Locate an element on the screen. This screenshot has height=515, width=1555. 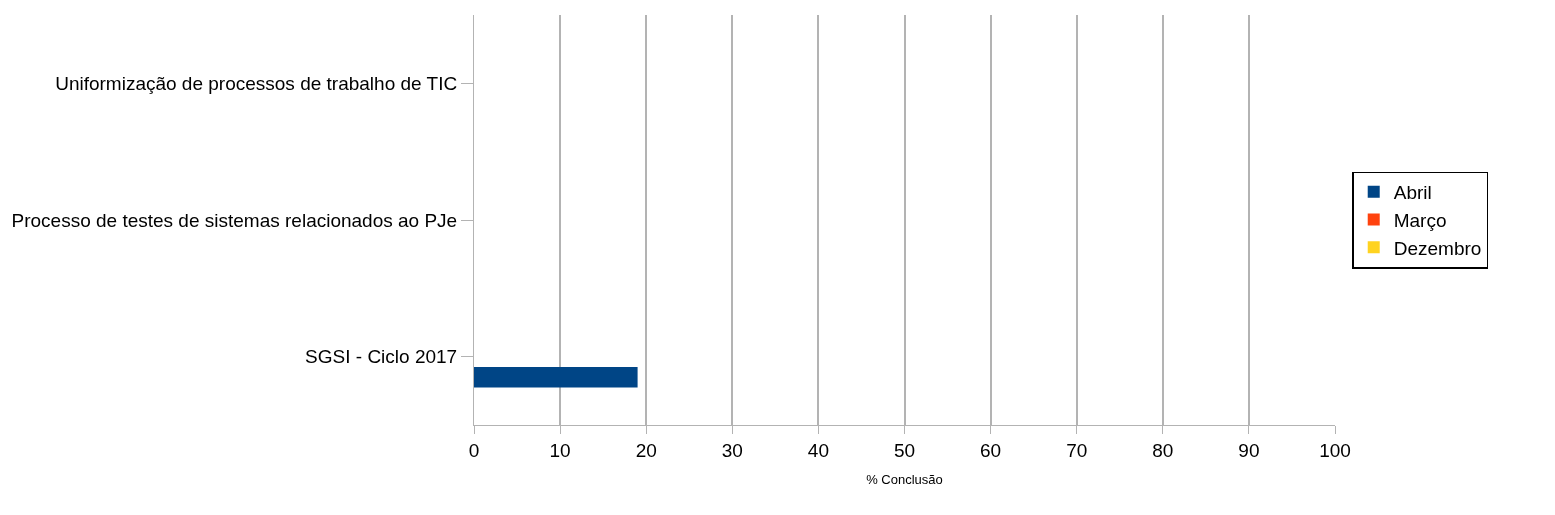
y-tick-label: SGSI - Ciclo 2017 is located at coordinates (381, 357).